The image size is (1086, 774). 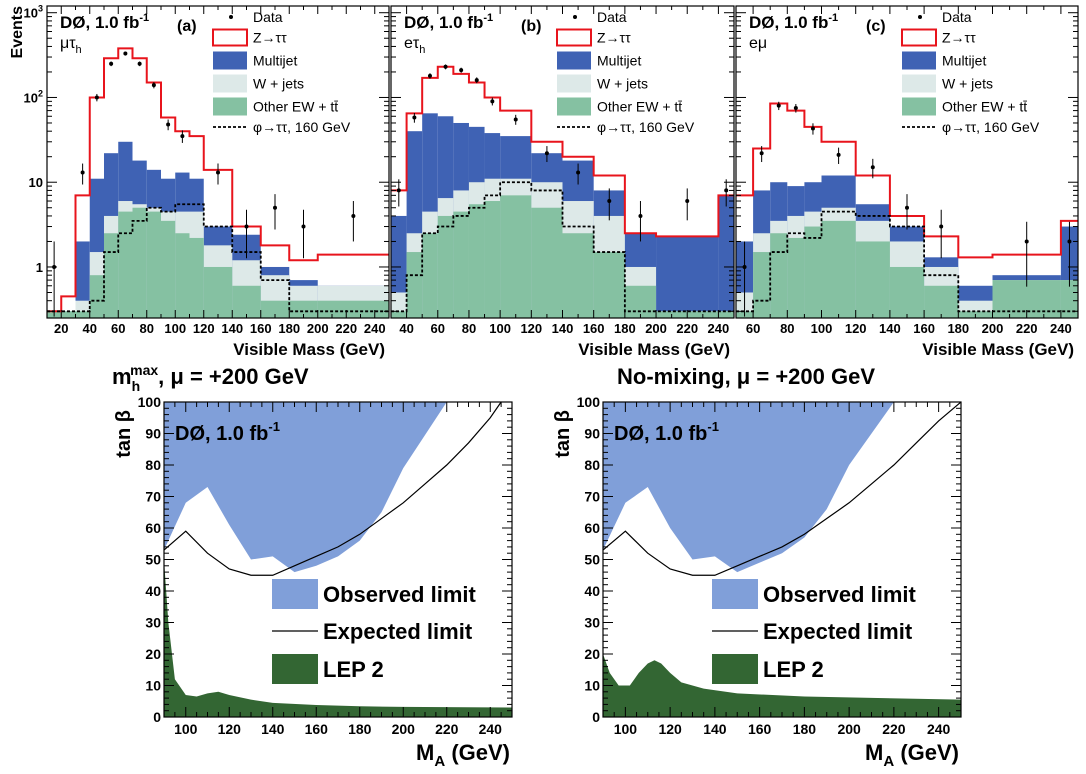 What do you see at coordinates (136, 386) in the screenshot?
I see `title-sub: h` at bounding box center [136, 386].